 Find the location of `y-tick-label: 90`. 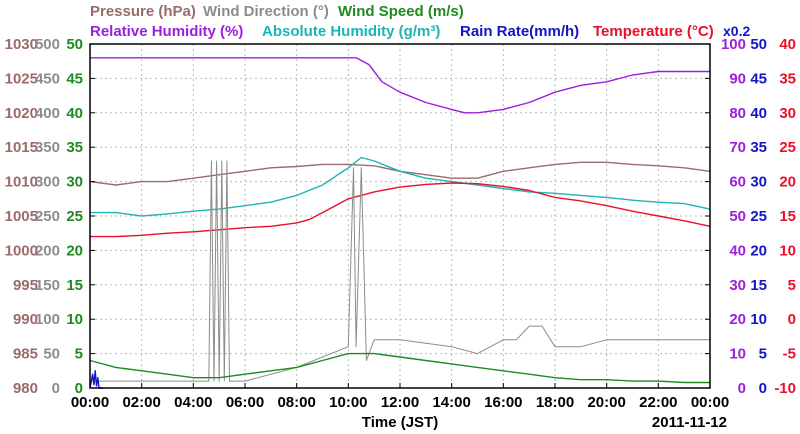

y-tick-label: 90 is located at coordinates (737, 78).